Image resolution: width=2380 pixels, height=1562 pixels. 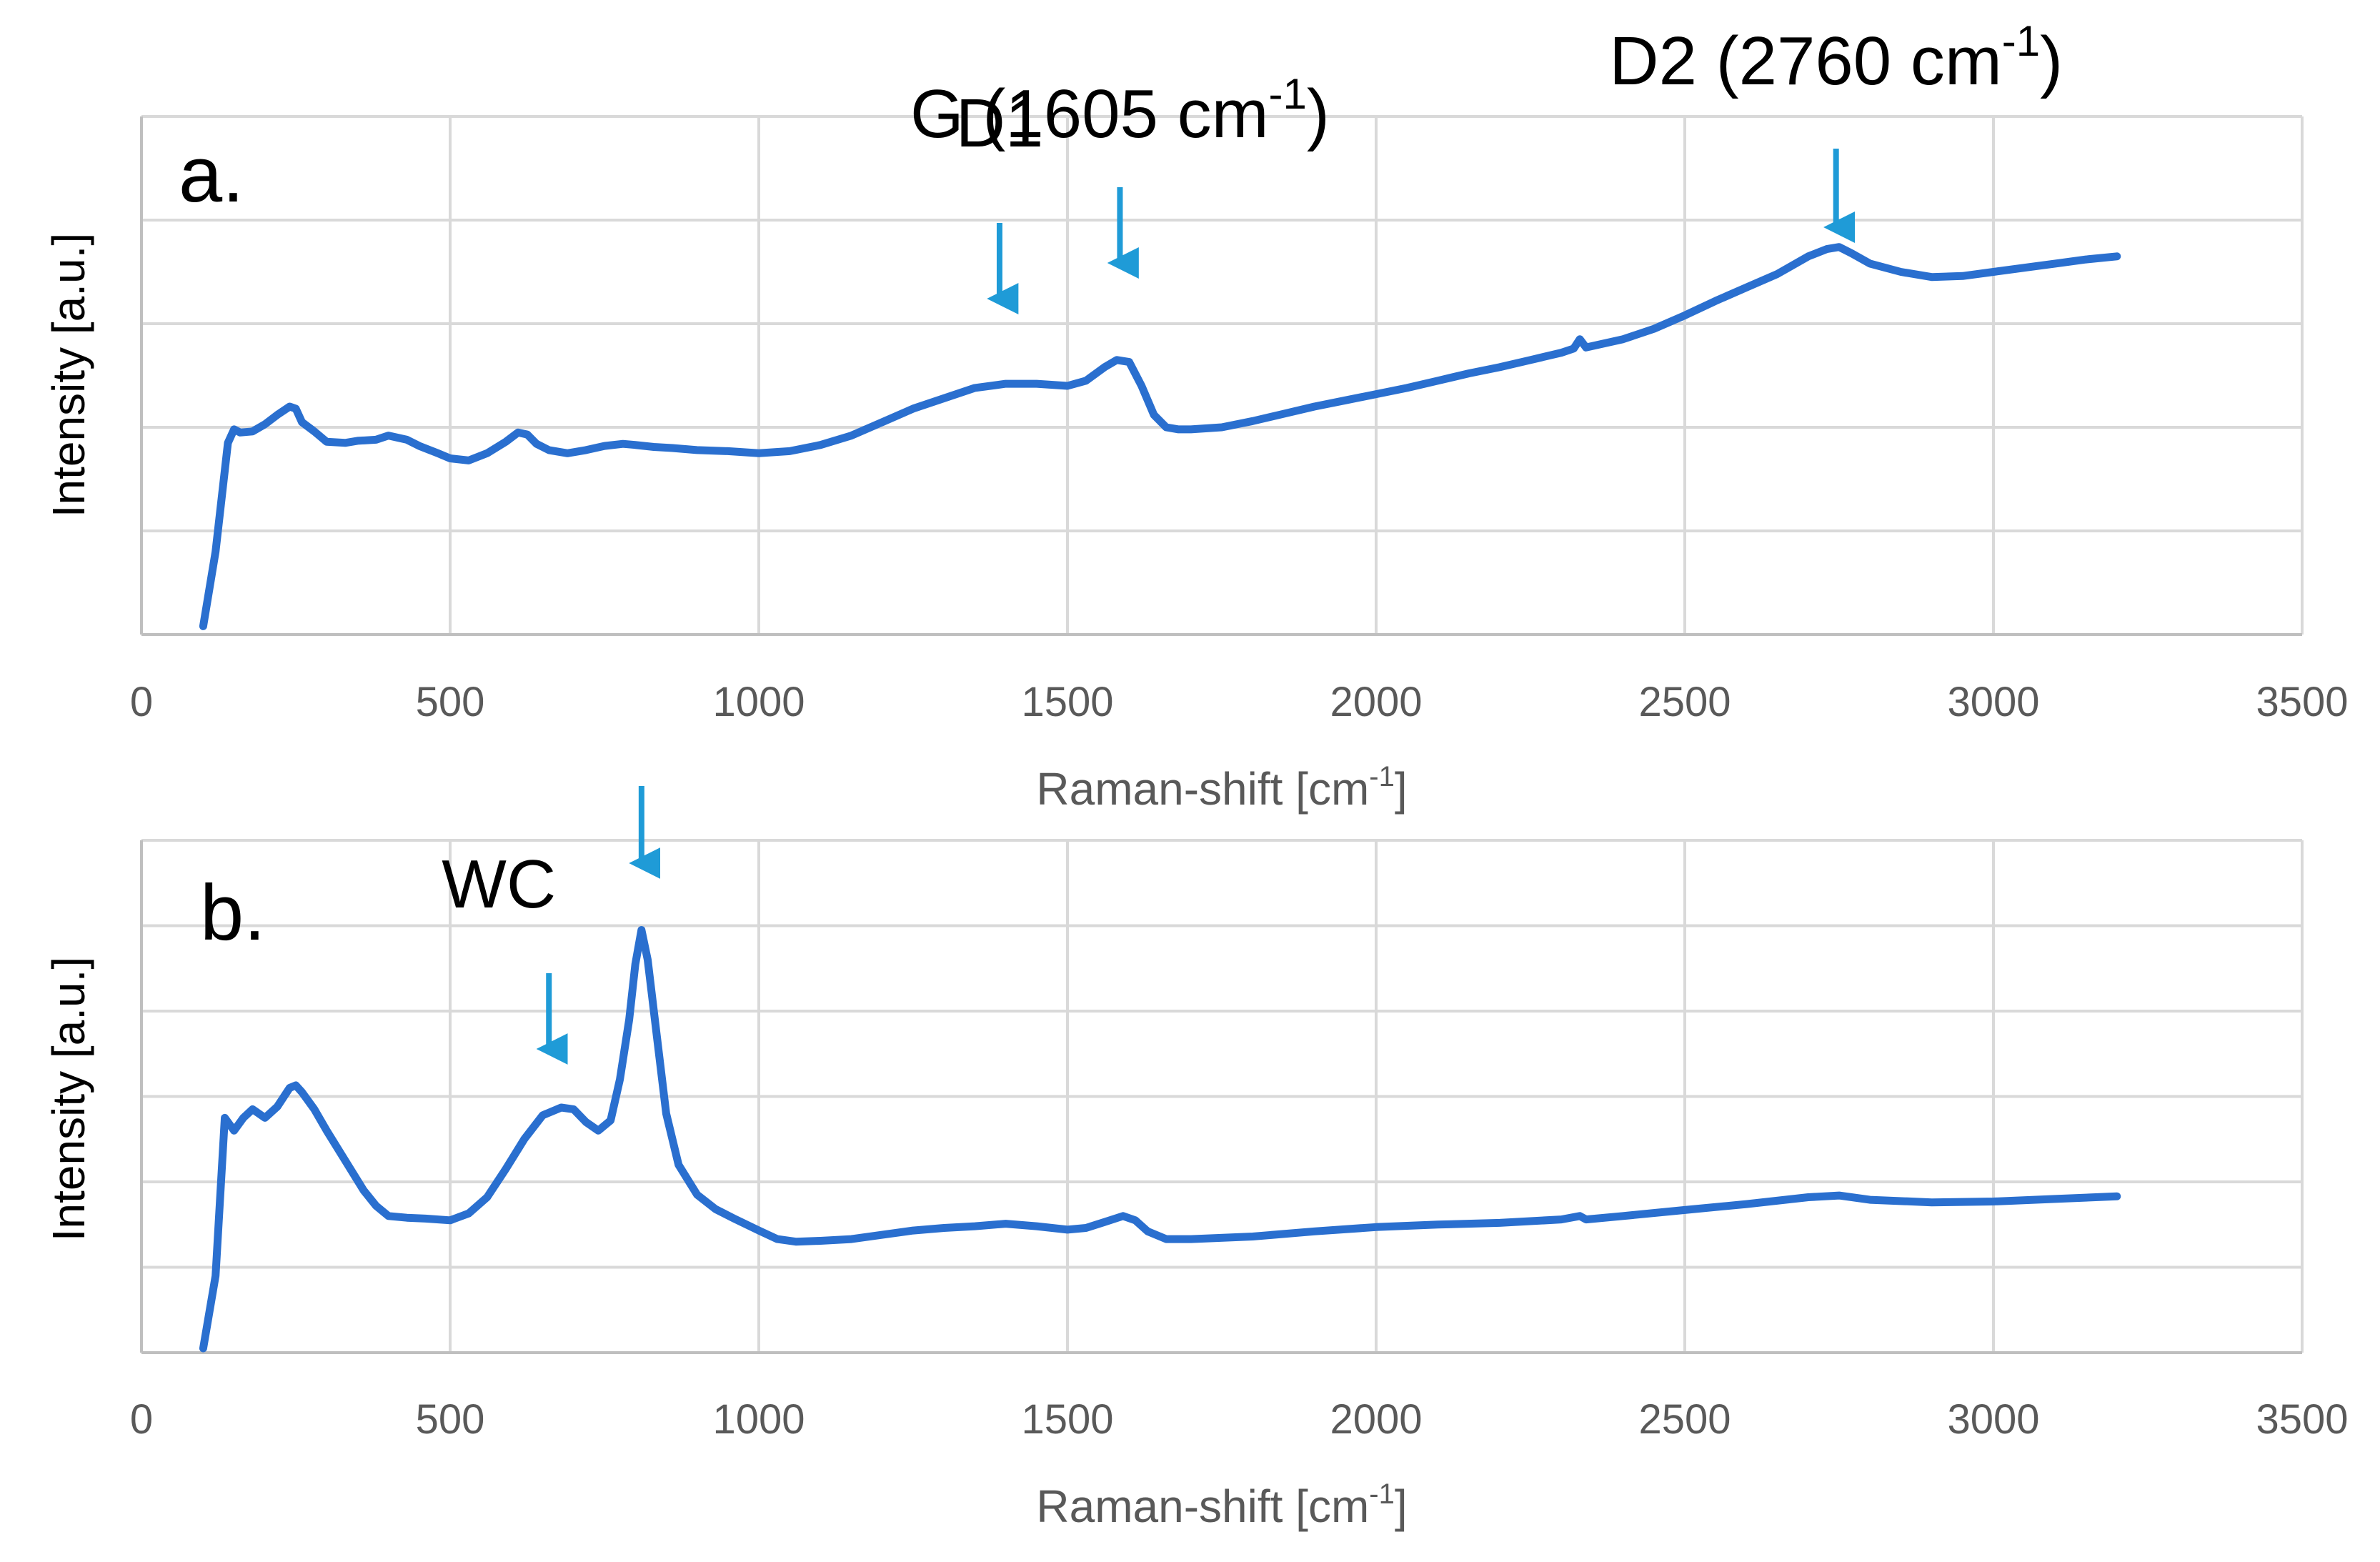 I want to click on peak-annotation-label: D1, so click(x=1000, y=123).